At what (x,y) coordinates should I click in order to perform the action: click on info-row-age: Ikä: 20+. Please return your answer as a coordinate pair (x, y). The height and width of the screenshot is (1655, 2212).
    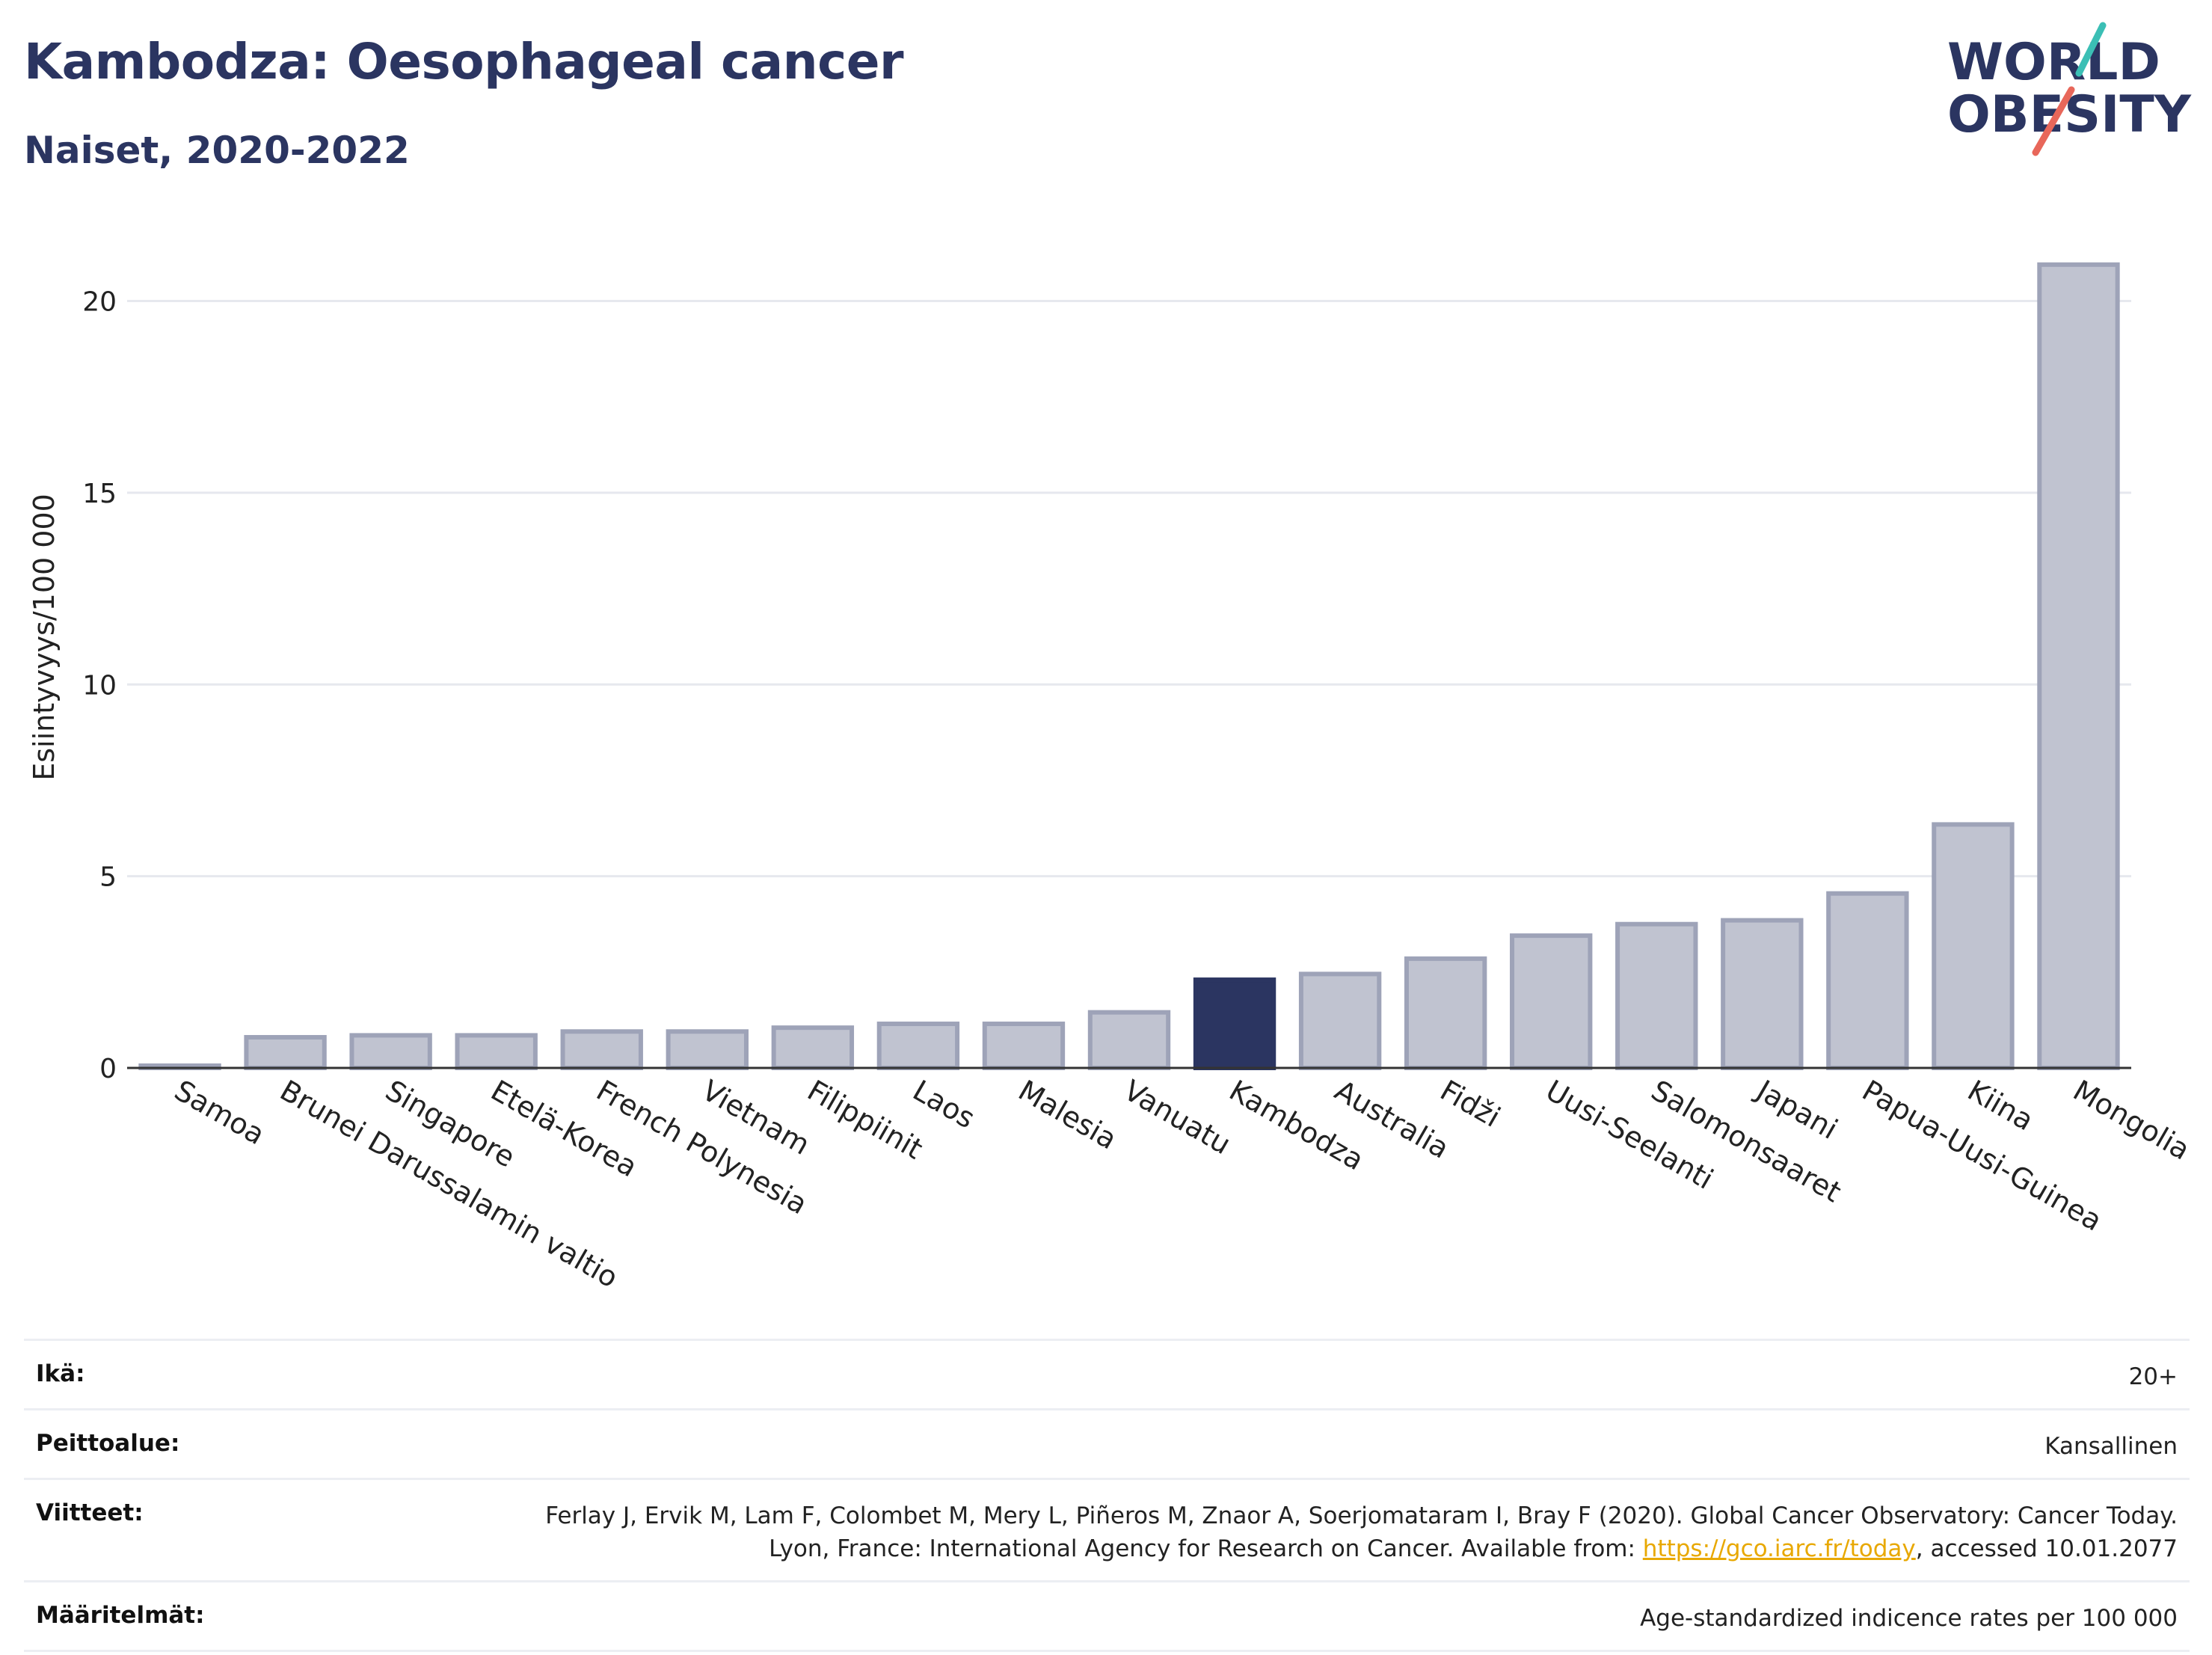
    Looking at the image, I should click on (1107, 1373).